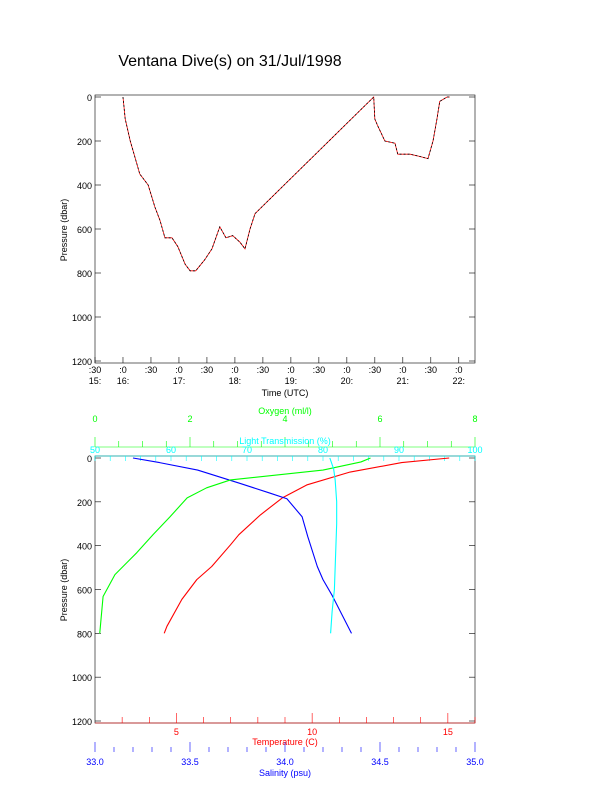 The width and height of the screenshot is (612, 790). What do you see at coordinates (242, 545) in the screenshot?
I see `profile-salinity` at bounding box center [242, 545].